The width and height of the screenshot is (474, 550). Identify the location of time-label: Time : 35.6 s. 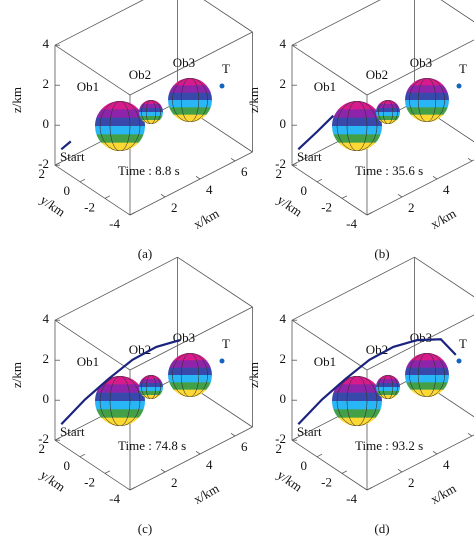
(389, 170).